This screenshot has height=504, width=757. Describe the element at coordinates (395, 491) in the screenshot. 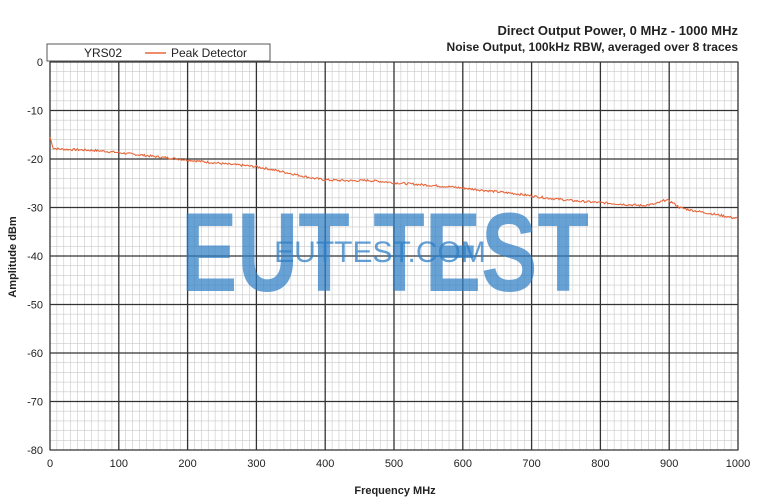

I see `x-axis-label: Frequency MHz` at that location.